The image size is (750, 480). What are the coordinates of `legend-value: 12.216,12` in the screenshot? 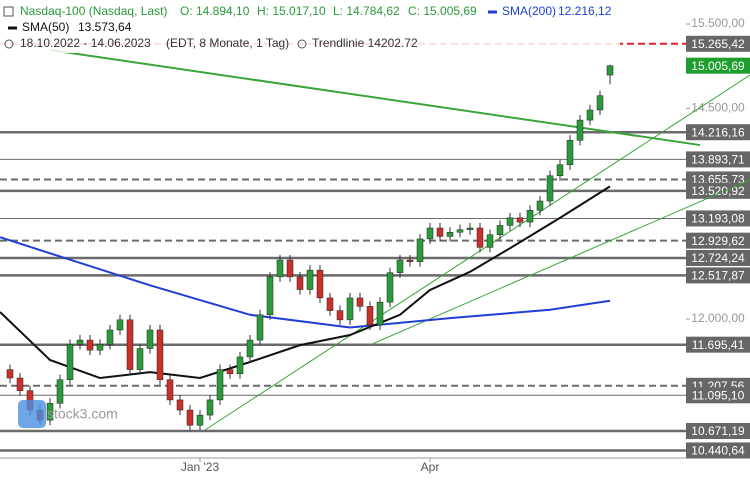 It's located at (585, 11).